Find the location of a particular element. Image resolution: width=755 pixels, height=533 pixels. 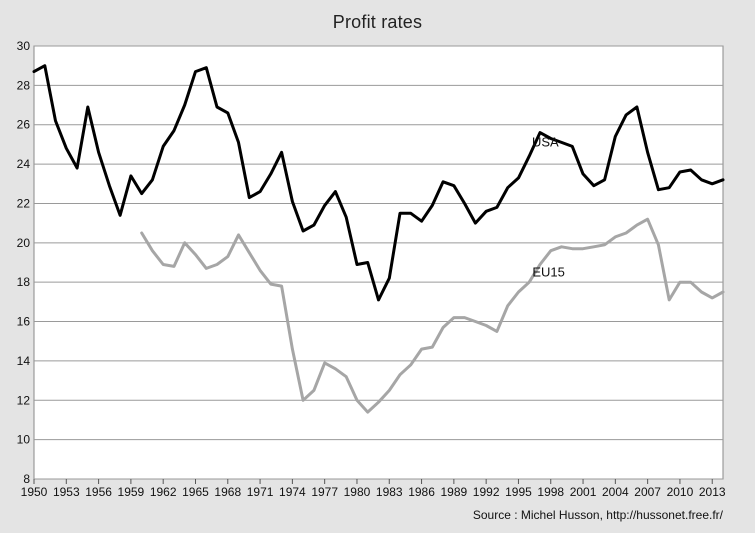

y-tick-label: 12 is located at coordinates (24, 400).